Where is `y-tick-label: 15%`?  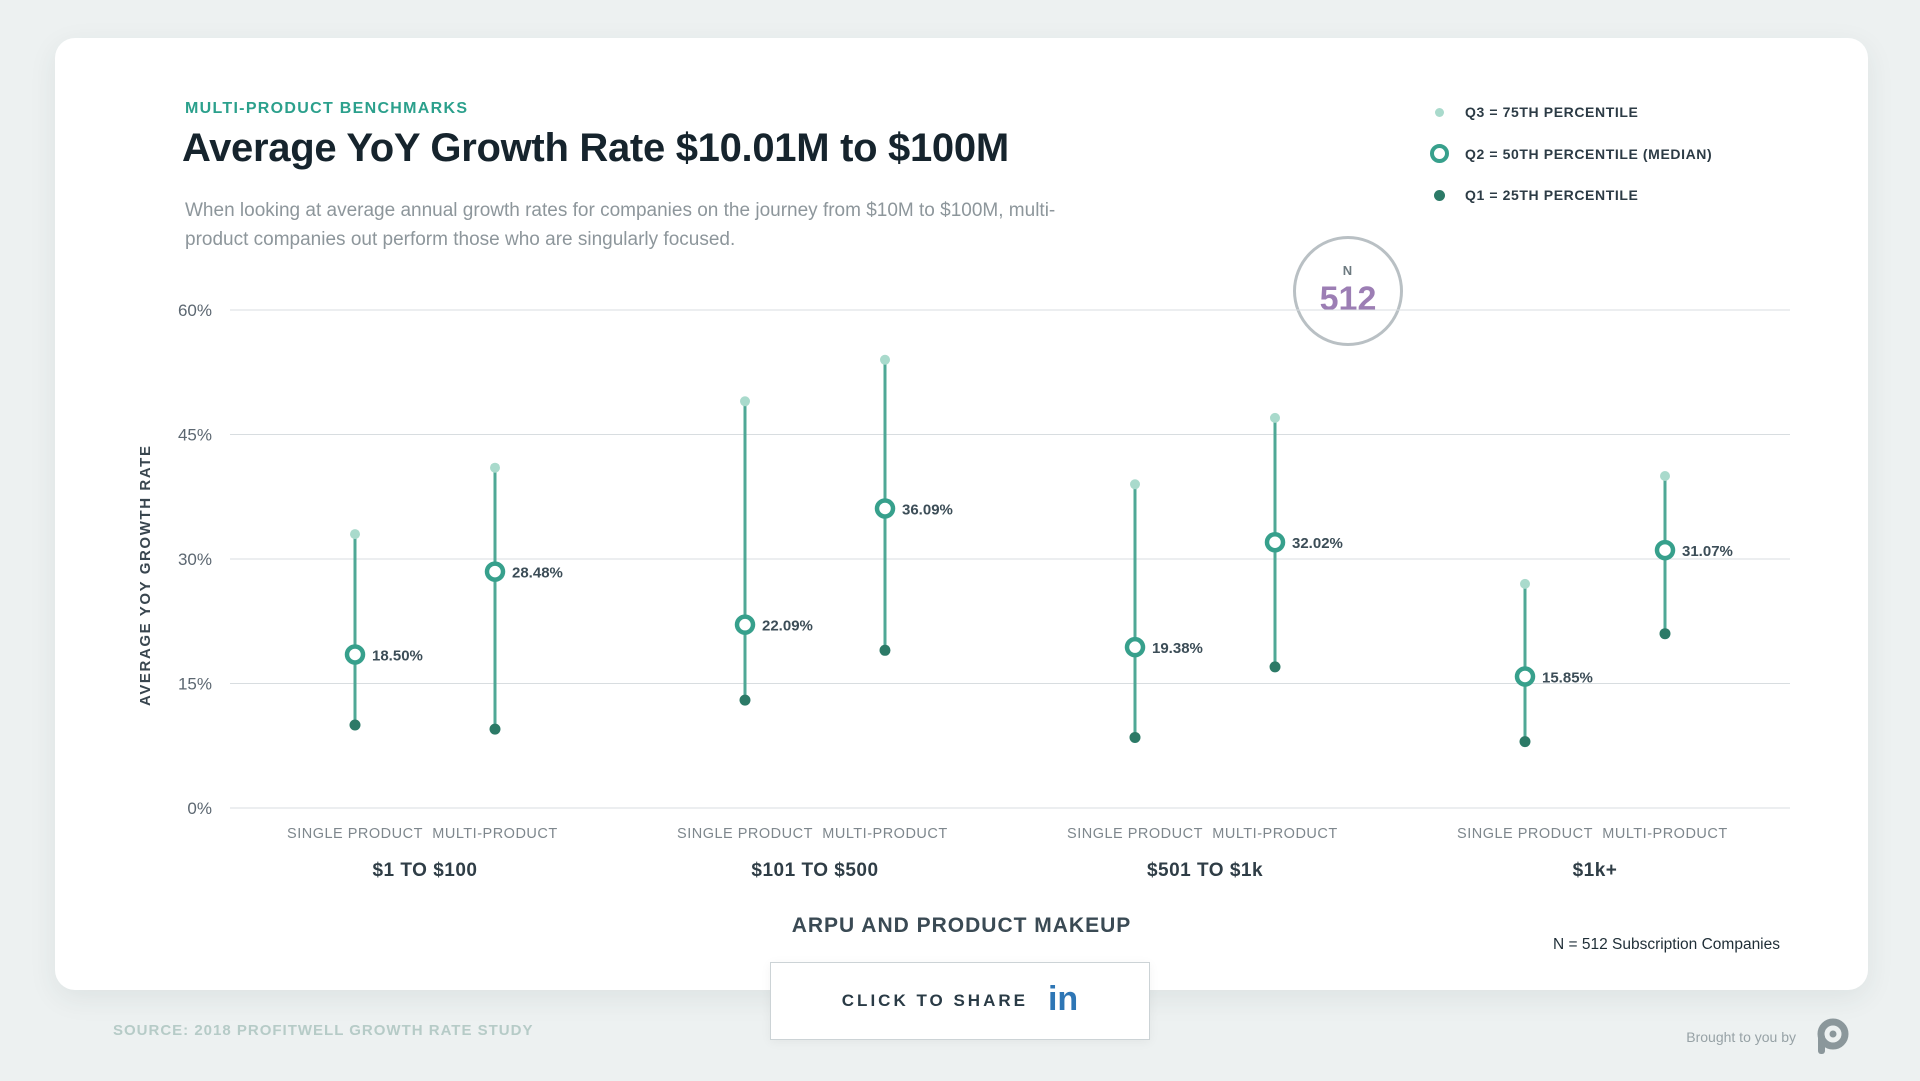
y-tick-label: 15% is located at coordinates (195, 684).